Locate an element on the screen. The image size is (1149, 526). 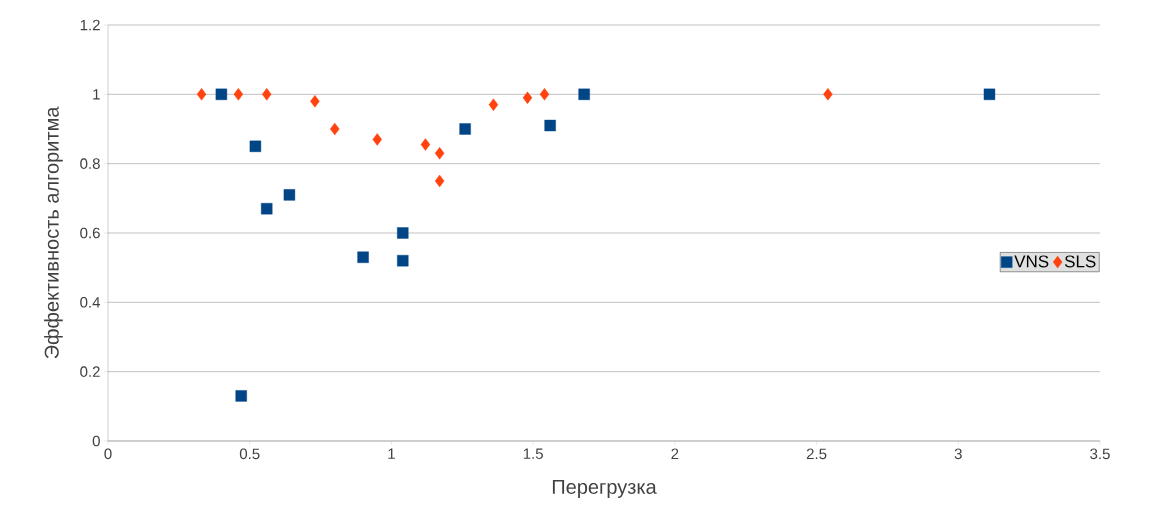
y-axis-title: Эффективность алгоритма is located at coordinates (53, 232).